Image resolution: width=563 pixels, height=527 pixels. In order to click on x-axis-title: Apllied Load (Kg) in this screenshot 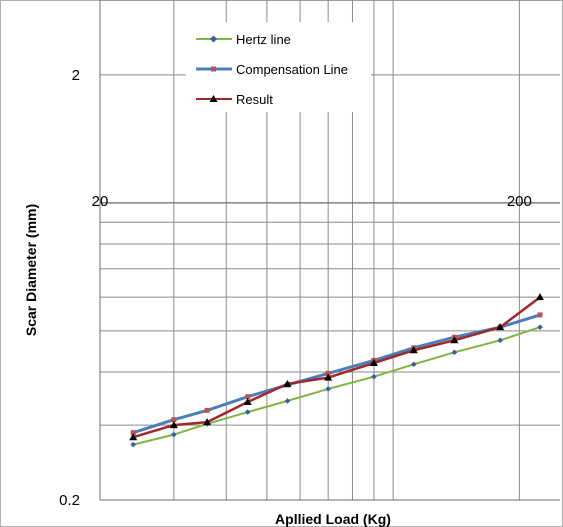, I will do `click(333, 519)`.